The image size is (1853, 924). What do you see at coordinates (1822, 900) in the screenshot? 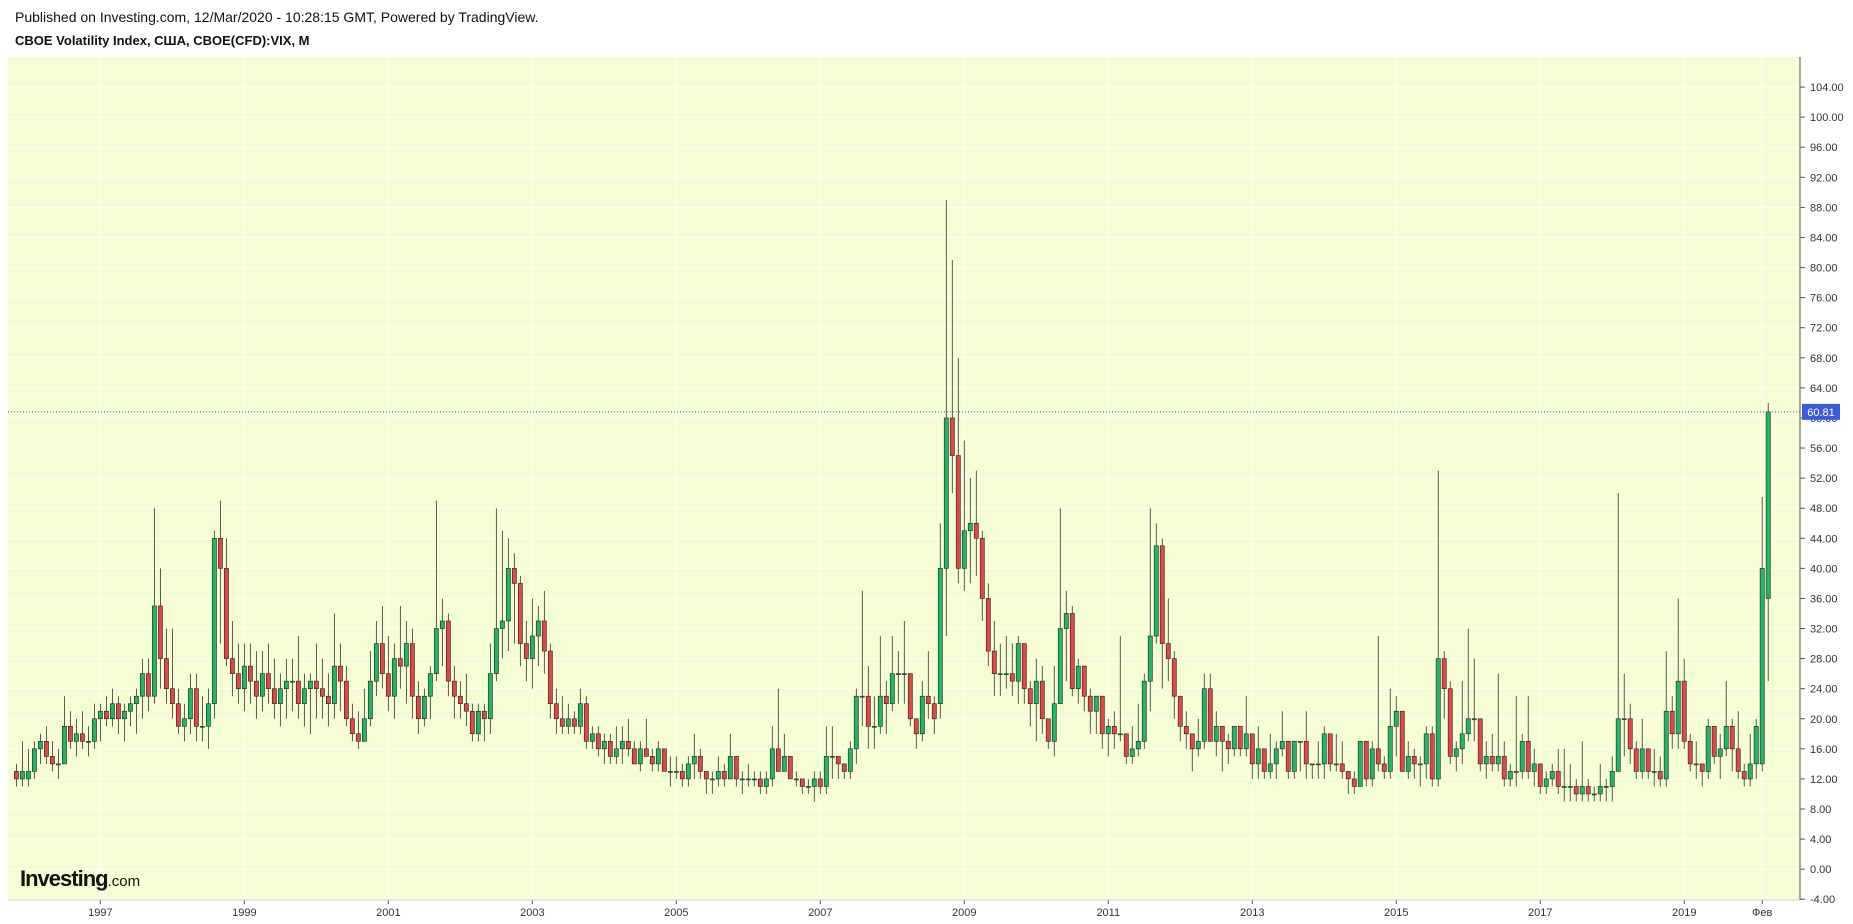
I see `y-tick-label: -4.00` at bounding box center [1822, 900].